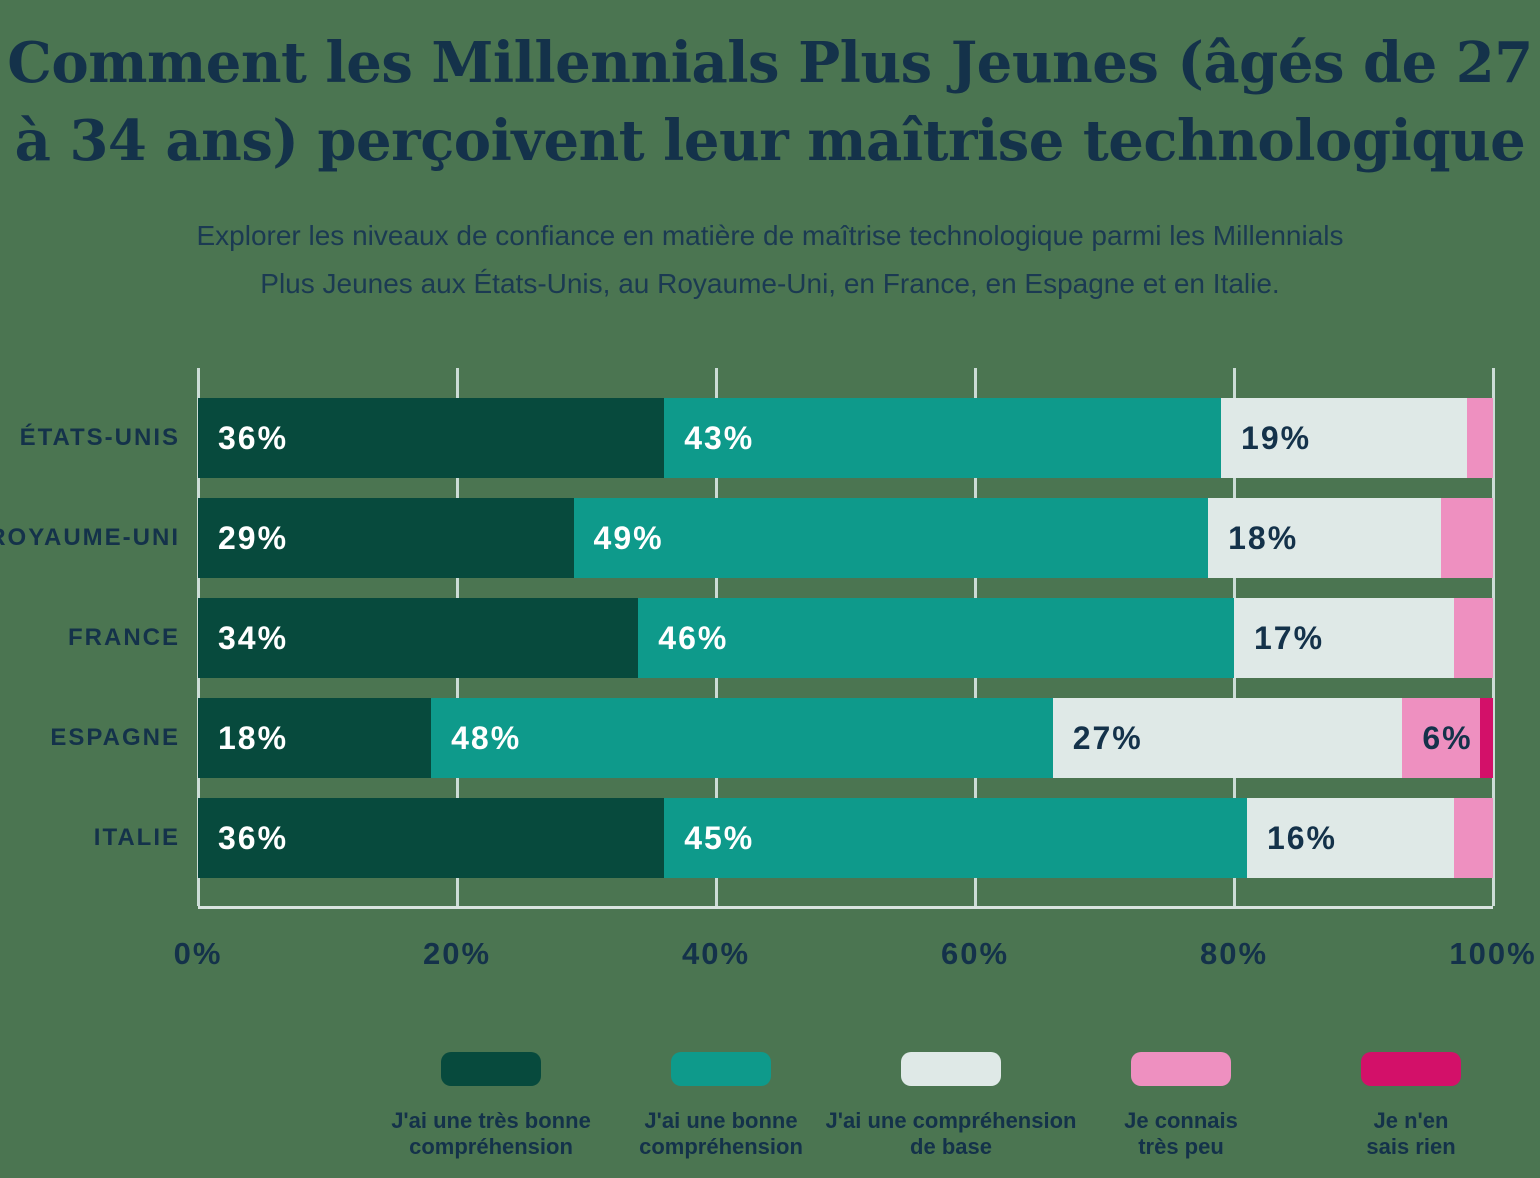  I want to click on x-tick-label-100: 100%, so click(1493, 953).